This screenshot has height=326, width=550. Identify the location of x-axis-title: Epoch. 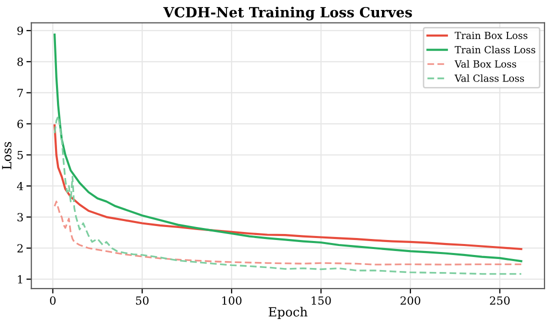
(288, 312).